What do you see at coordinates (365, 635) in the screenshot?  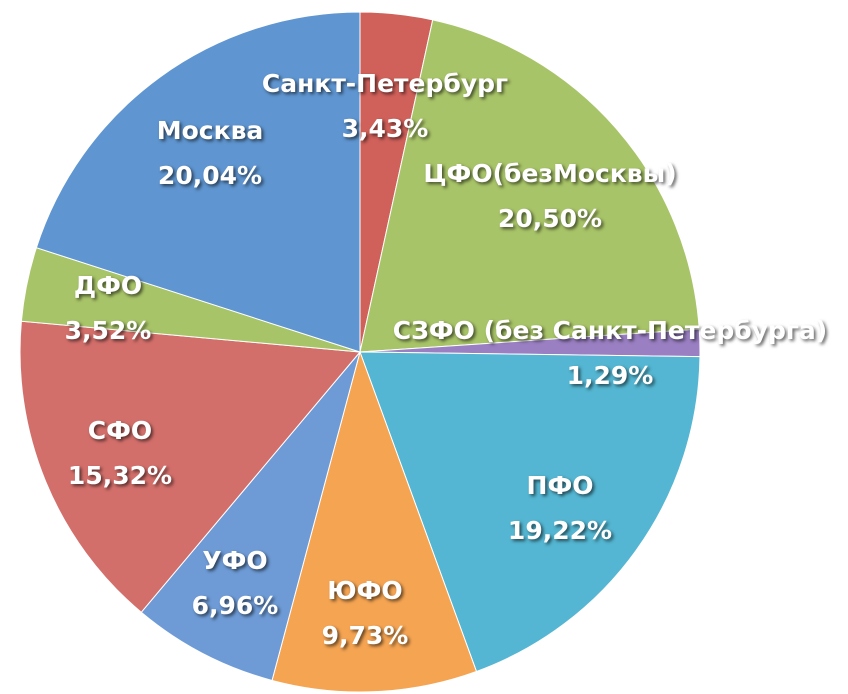 I see `slice-value-label: 9,73%` at bounding box center [365, 635].